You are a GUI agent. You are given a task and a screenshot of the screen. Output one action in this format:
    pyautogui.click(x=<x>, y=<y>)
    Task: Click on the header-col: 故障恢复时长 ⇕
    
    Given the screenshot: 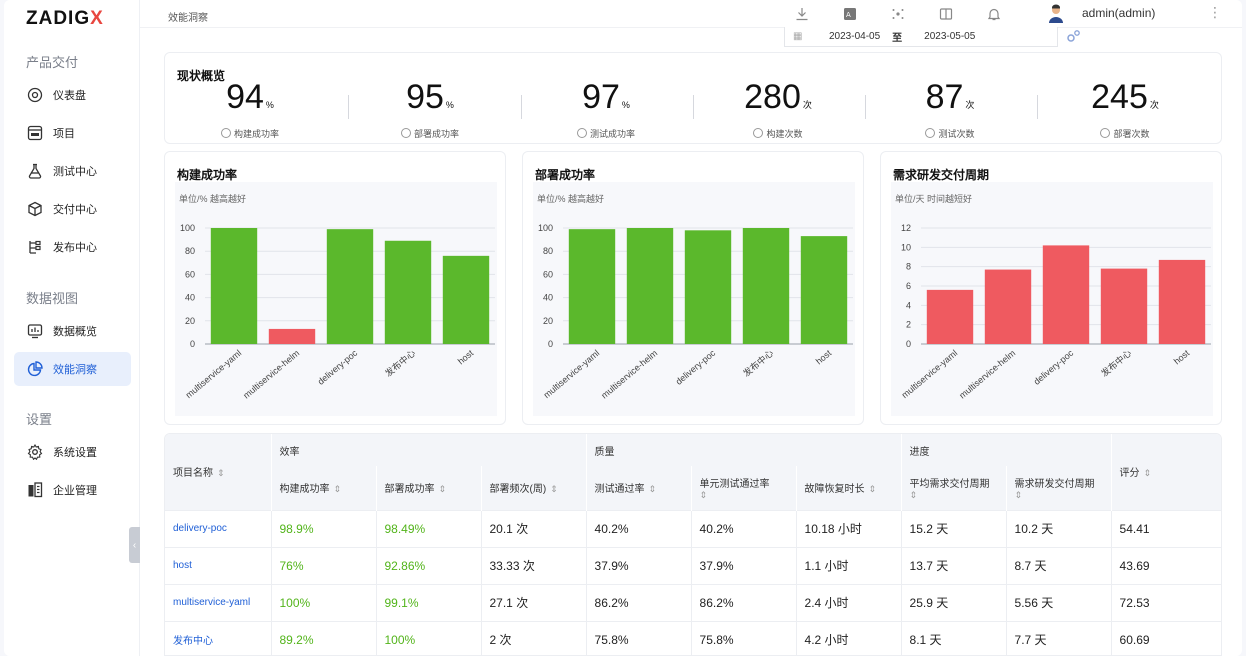 What is the action you would take?
    pyautogui.click(x=849, y=488)
    